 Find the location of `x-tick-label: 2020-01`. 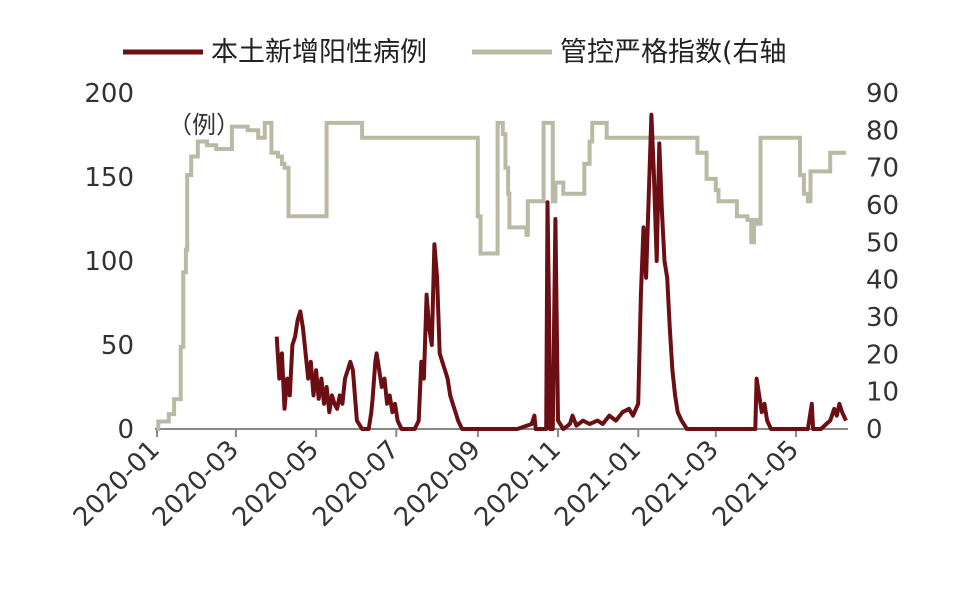

x-tick-label: 2020-01 is located at coordinates (117, 484).